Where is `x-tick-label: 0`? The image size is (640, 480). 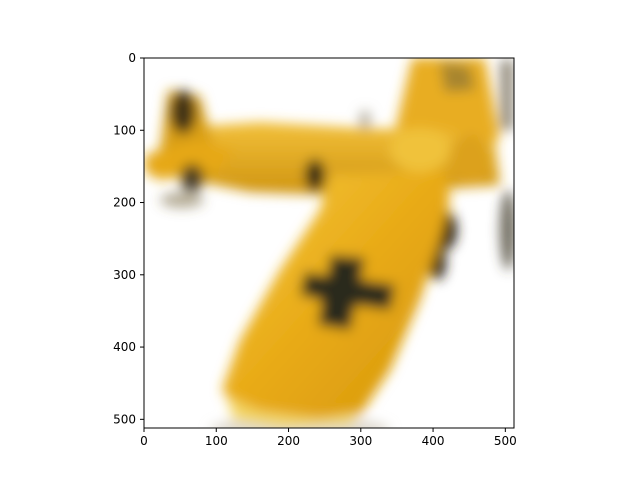 x-tick-label: 0 is located at coordinates (144, 441).